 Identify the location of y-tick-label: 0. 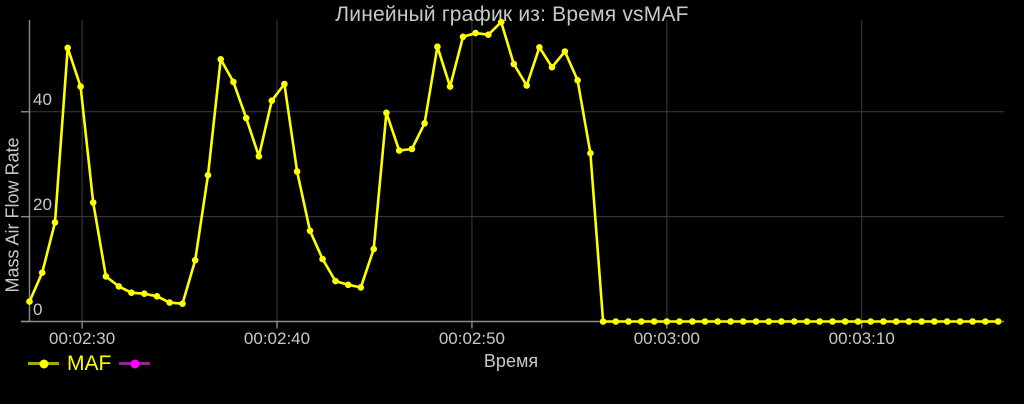
(38, 309).